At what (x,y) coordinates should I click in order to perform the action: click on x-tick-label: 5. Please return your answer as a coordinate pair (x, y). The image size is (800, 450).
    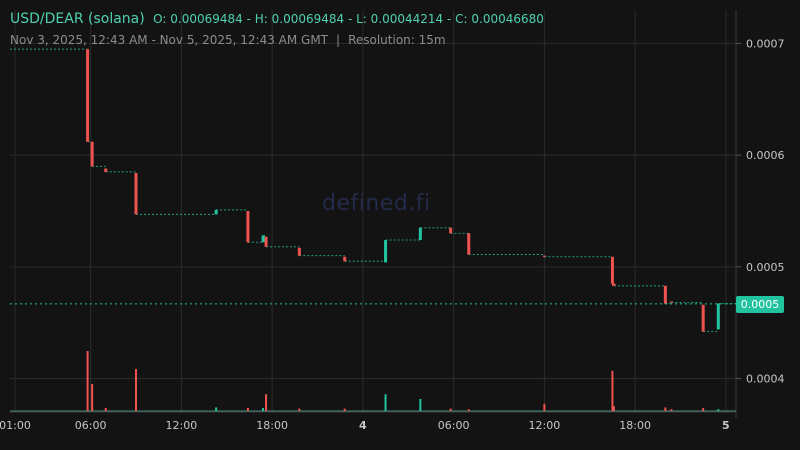
    Looking at the image, I should click on (726, 425).